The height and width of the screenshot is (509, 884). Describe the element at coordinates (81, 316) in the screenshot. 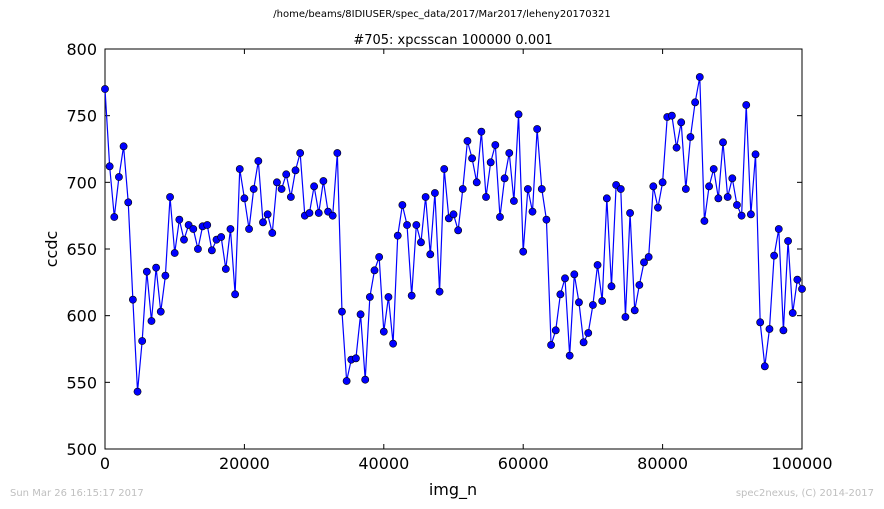

I see `y-tick-label: 600` at that location.